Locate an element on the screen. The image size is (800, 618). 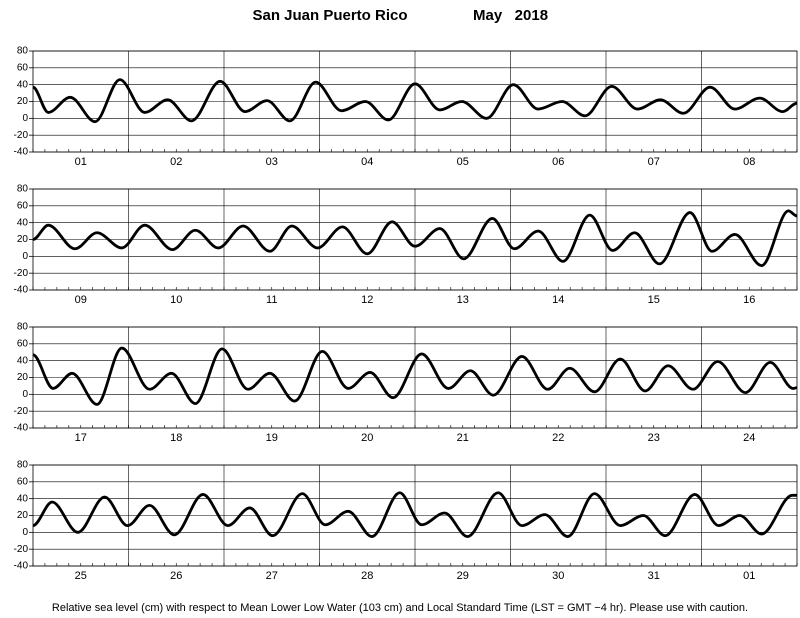
chart-date: May 2018 is located at coordinates (510, 15).